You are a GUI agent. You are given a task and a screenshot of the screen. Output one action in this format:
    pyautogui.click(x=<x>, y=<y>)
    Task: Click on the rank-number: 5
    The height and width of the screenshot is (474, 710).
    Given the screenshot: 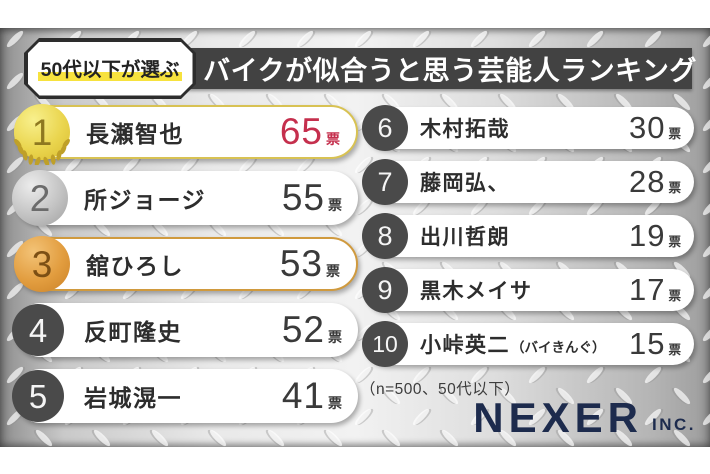 What is the action you would take?
    pyautogui.click(x=38, y=396)
    